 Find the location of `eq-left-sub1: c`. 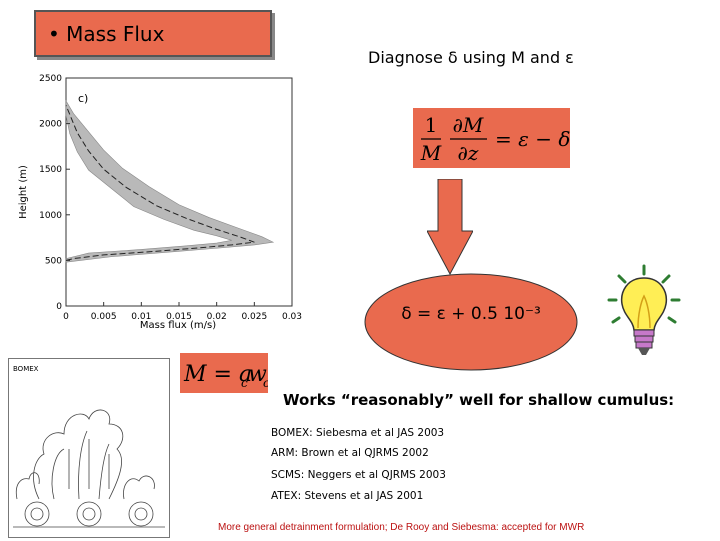

eq-left-sub1: c is located at coordinates (244, 383).